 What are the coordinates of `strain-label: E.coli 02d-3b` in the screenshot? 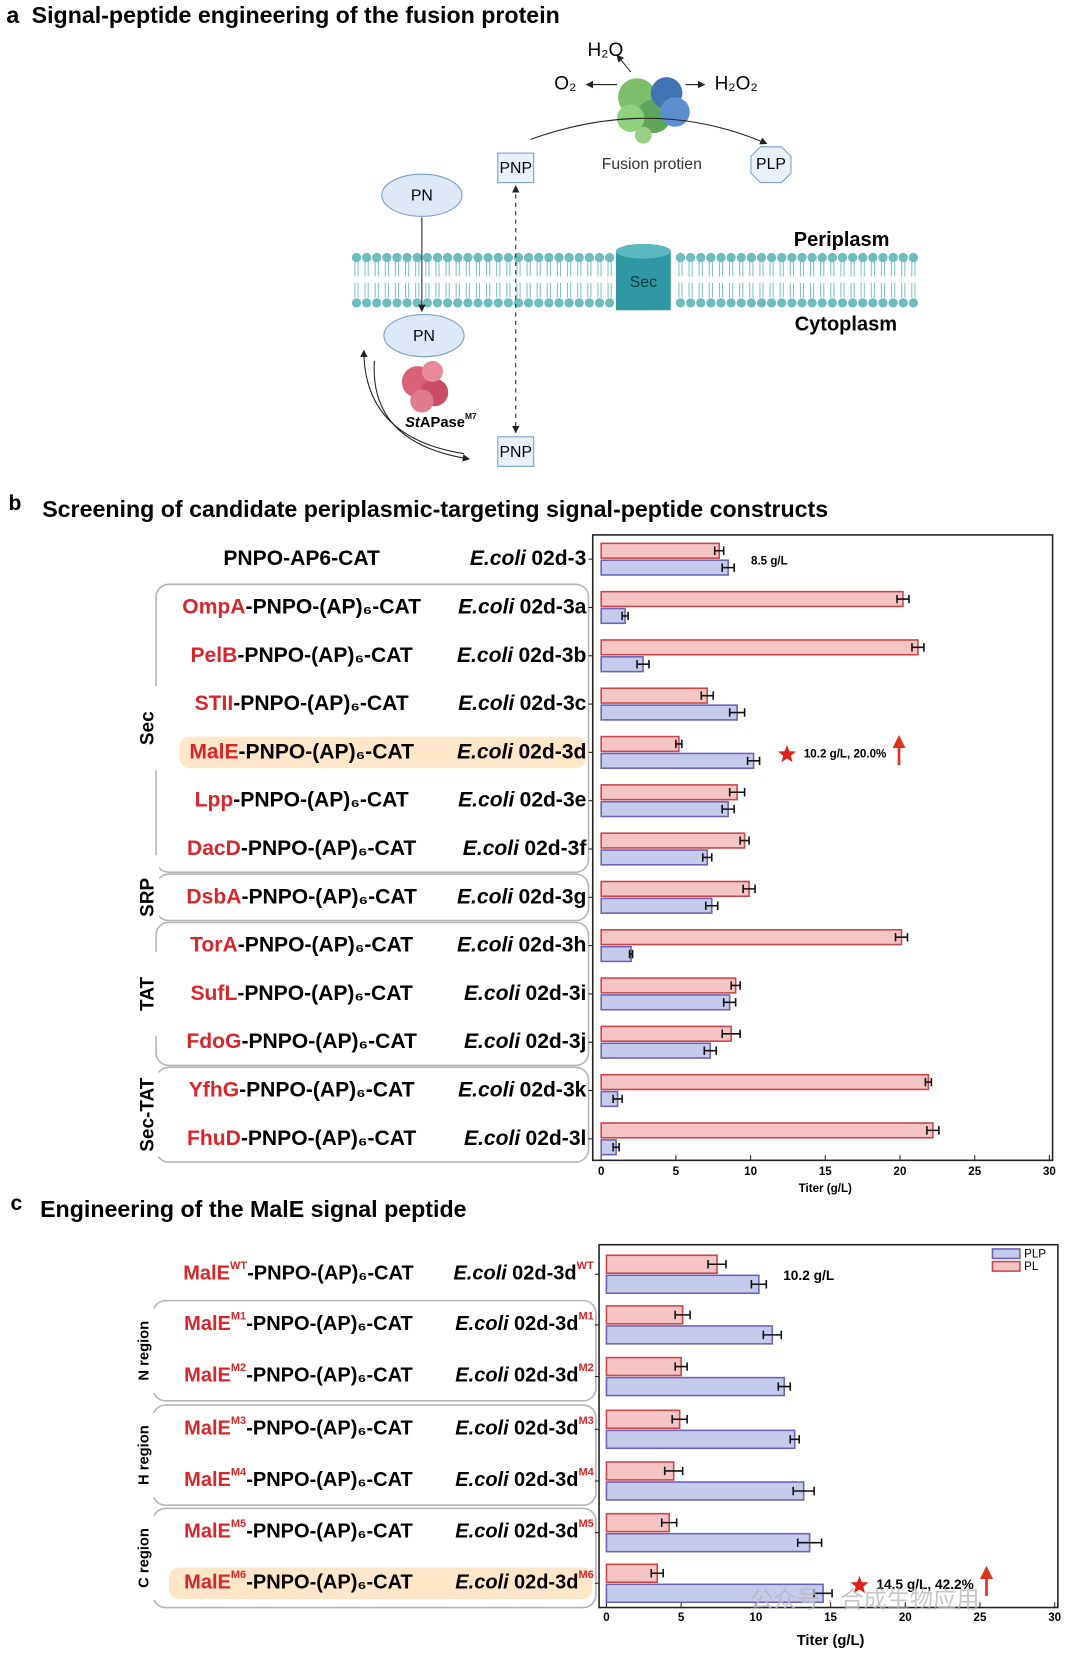 It's located at (522, 654).